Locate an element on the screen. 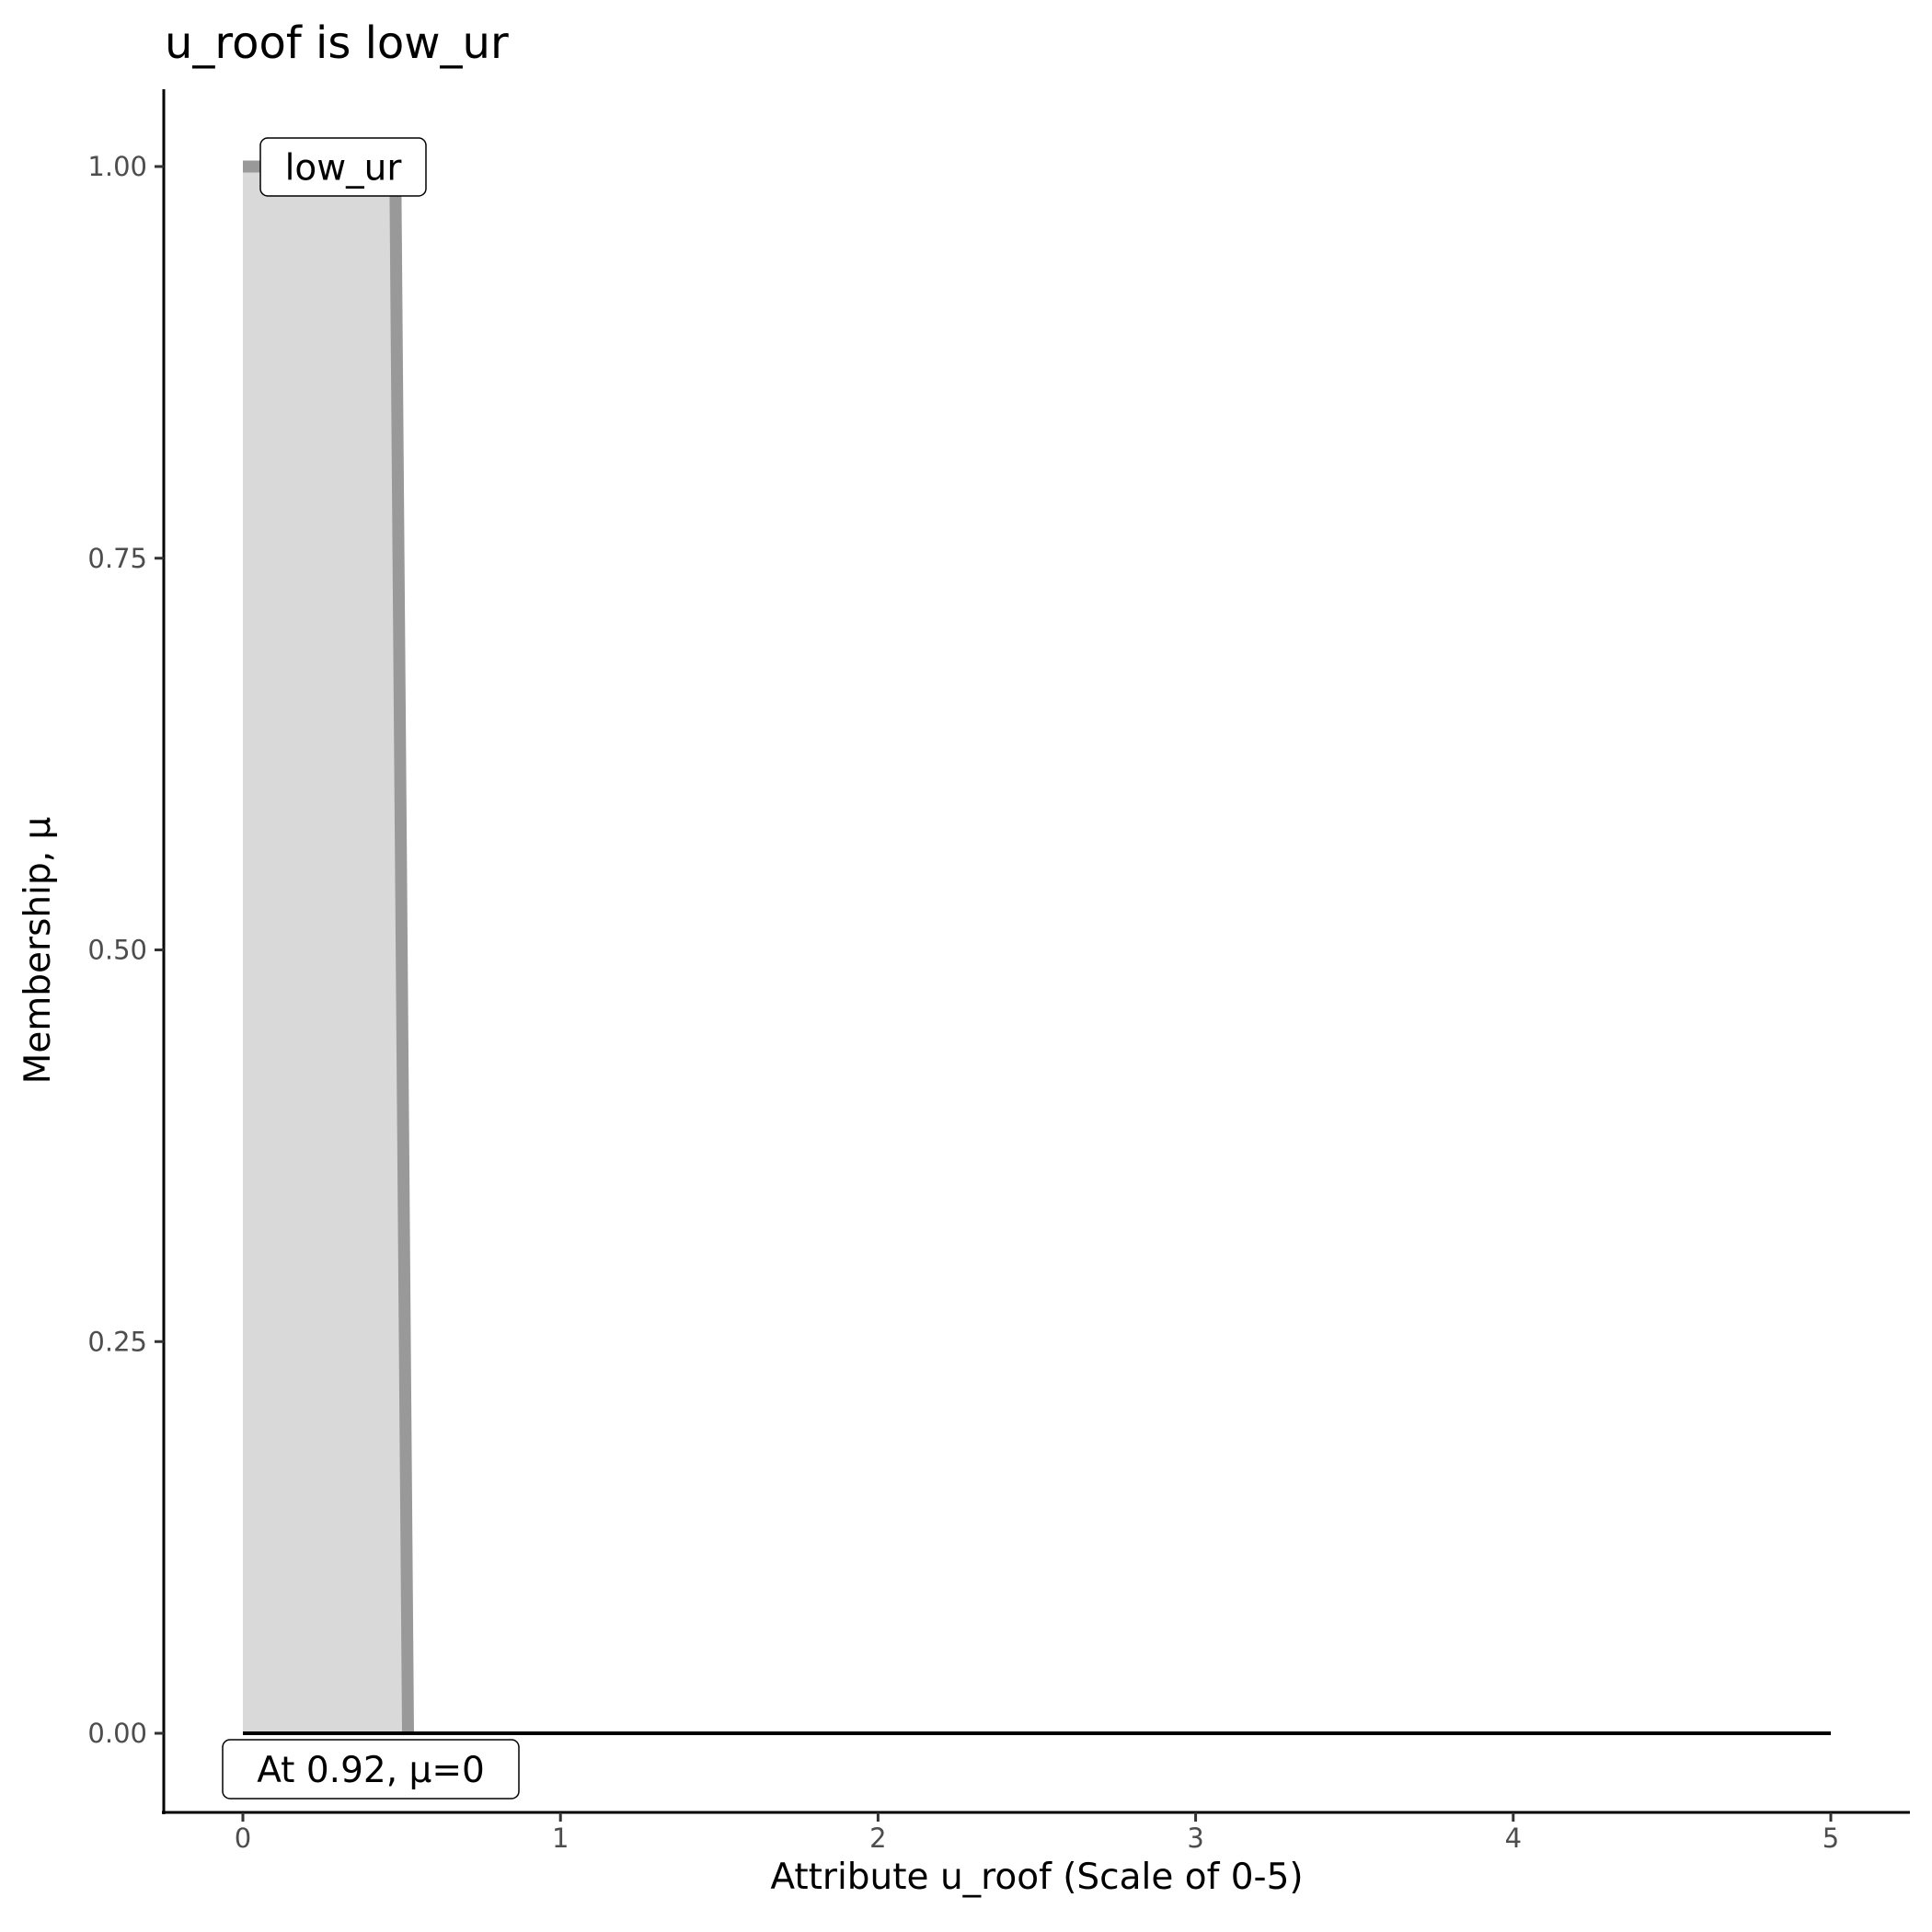  x-tick-label: 4 is located at coordinates (1513, 1838).